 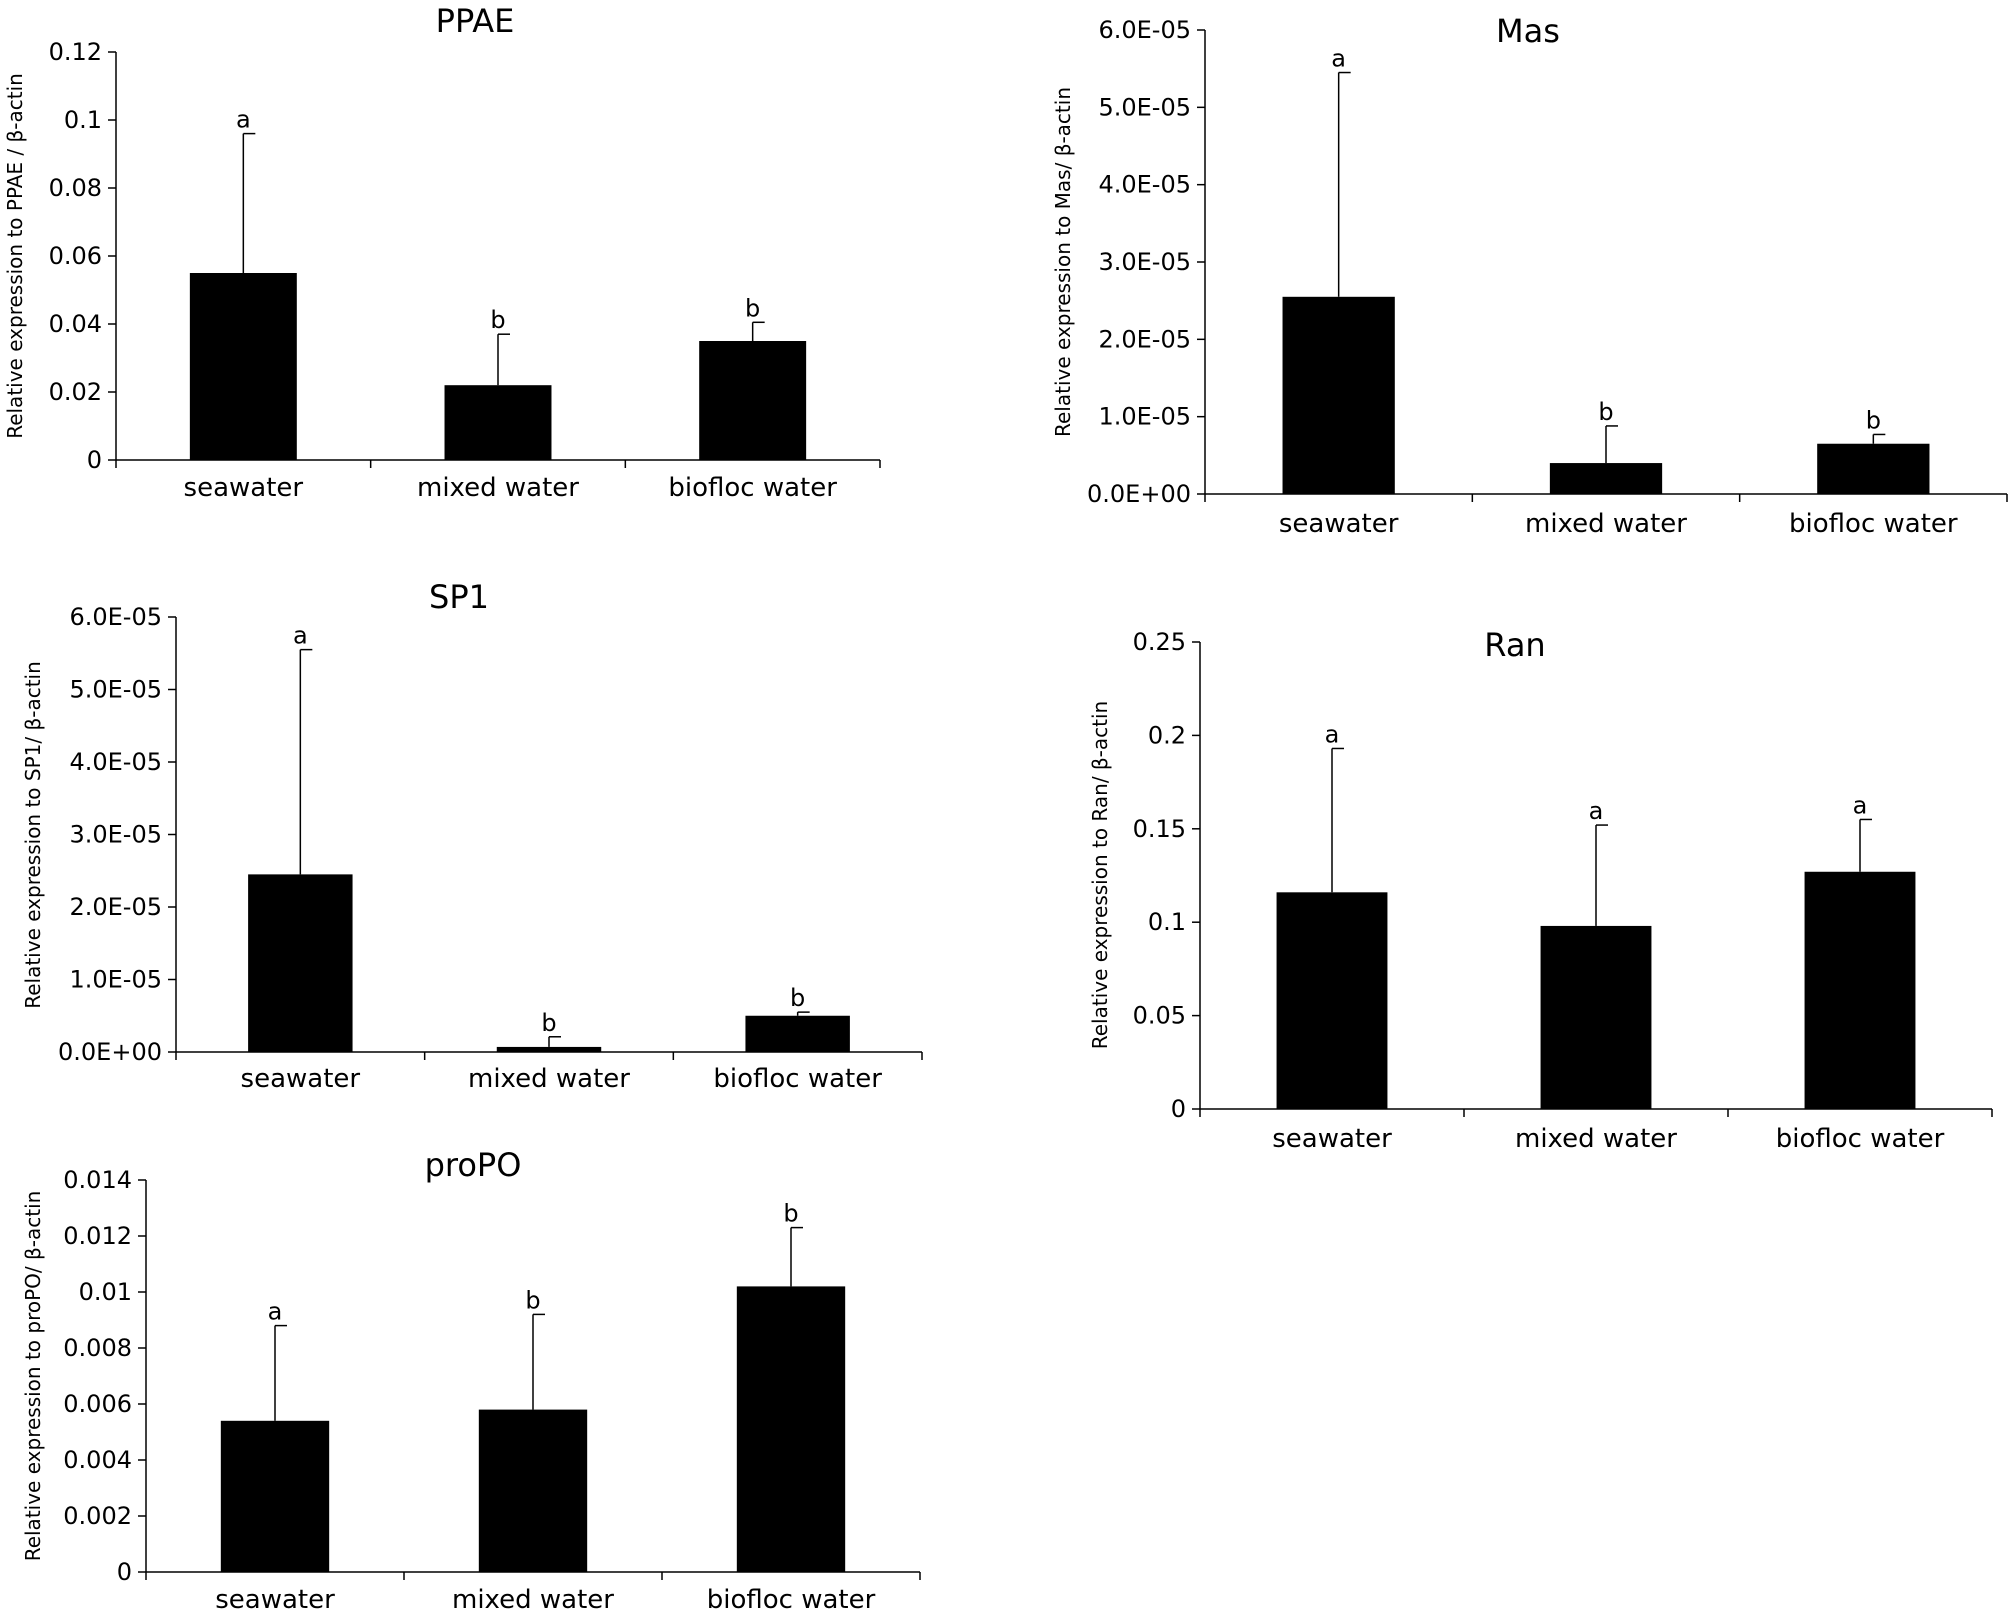 I want to click on ppae-category-label: biofloc water, so click(x=752, y=488).